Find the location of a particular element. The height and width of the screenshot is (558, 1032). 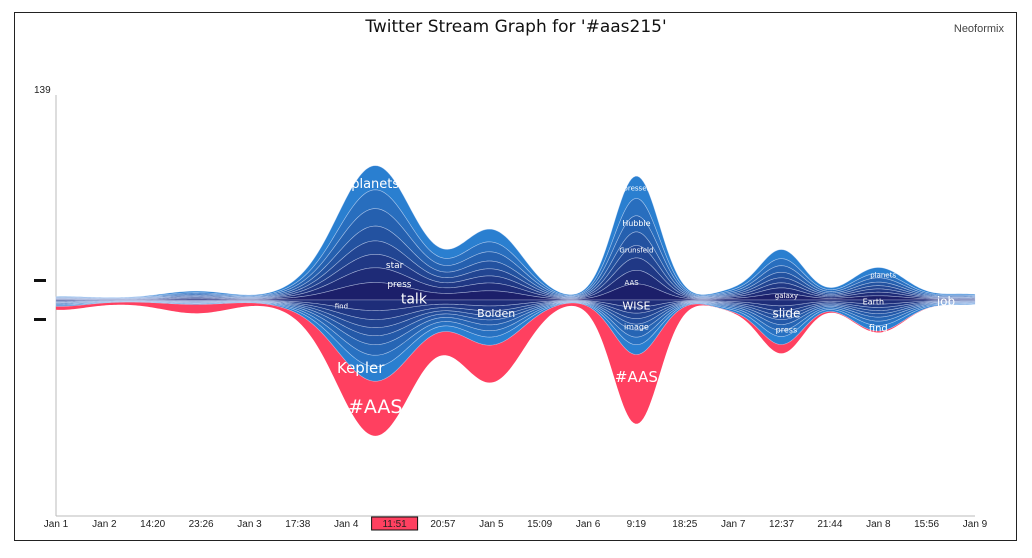

x-tick-label: 21:44 is located at coordinates (829, 524).